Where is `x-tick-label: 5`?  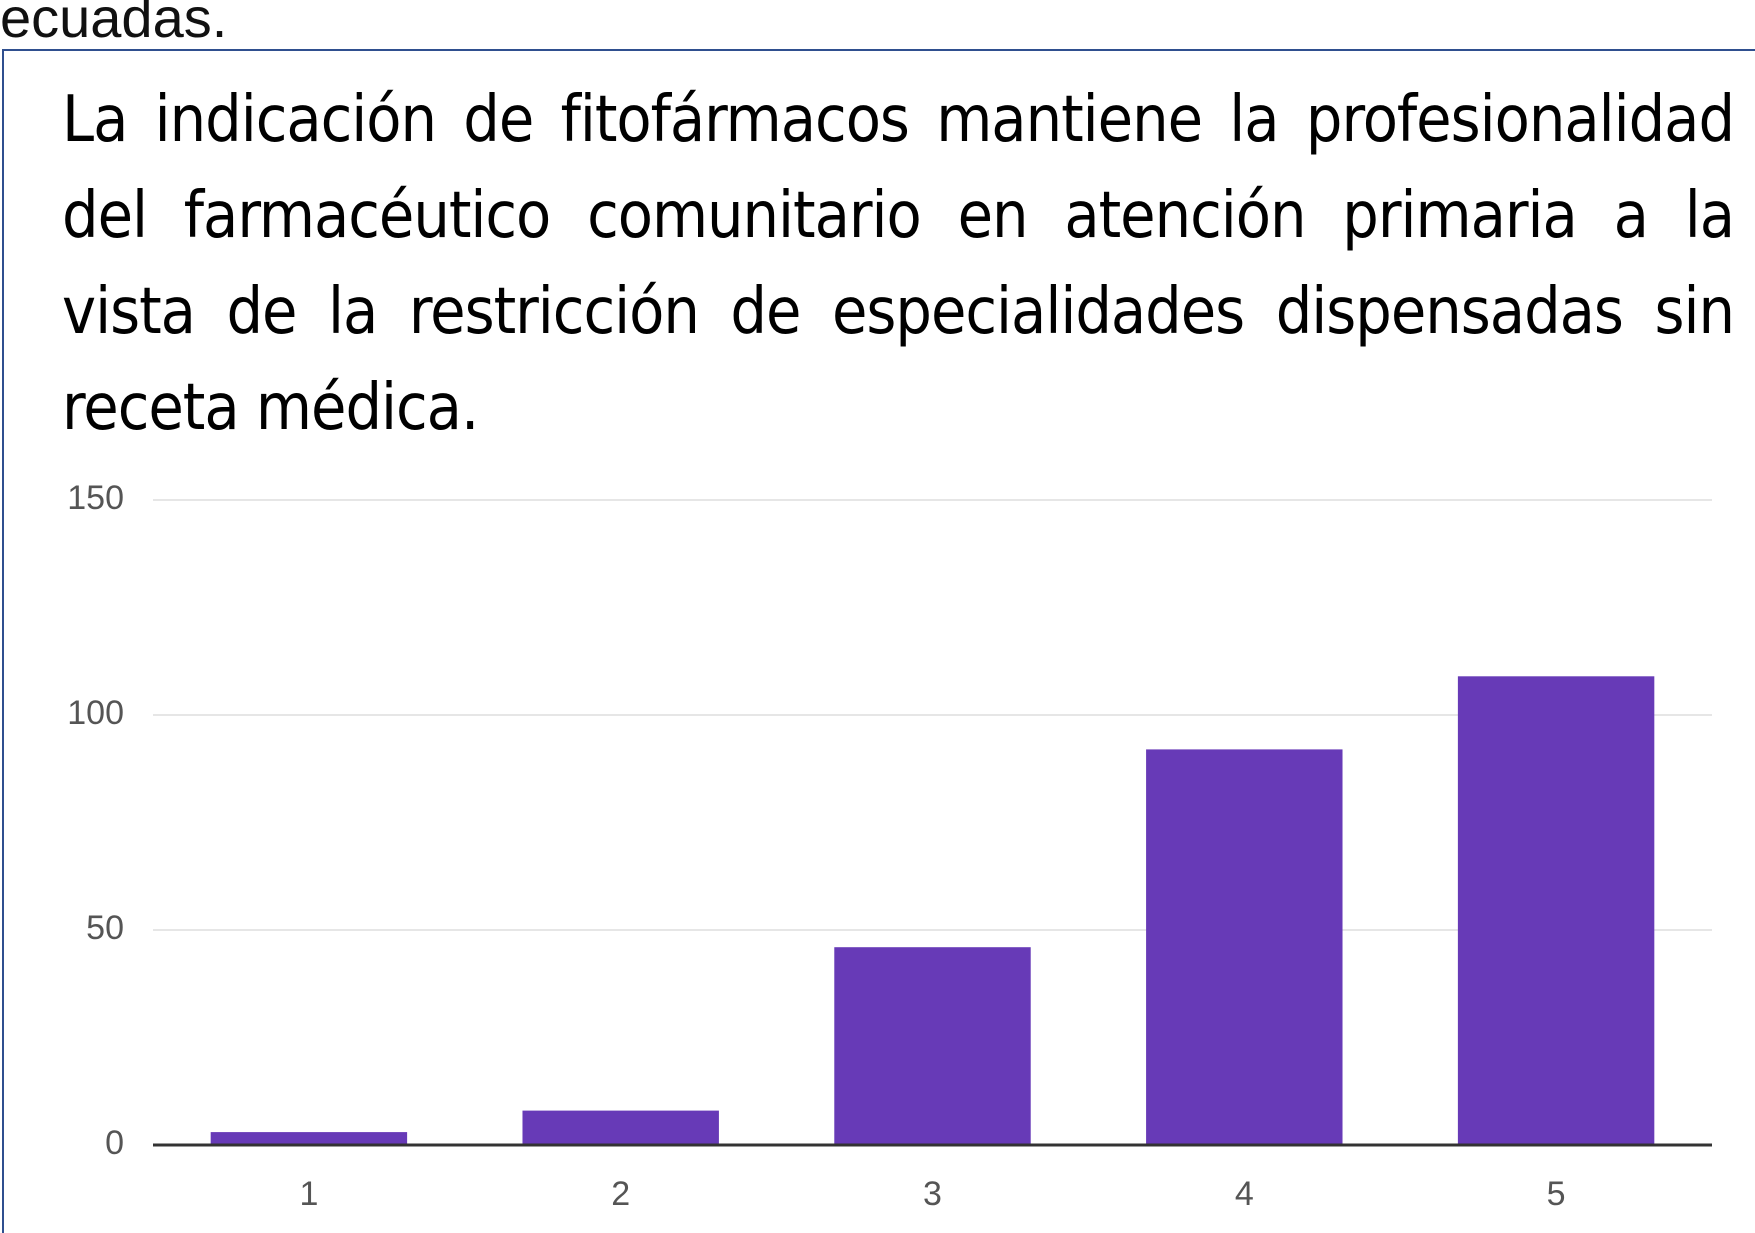
x-tick-label: 5 is located at coordinates (1556, 1194).